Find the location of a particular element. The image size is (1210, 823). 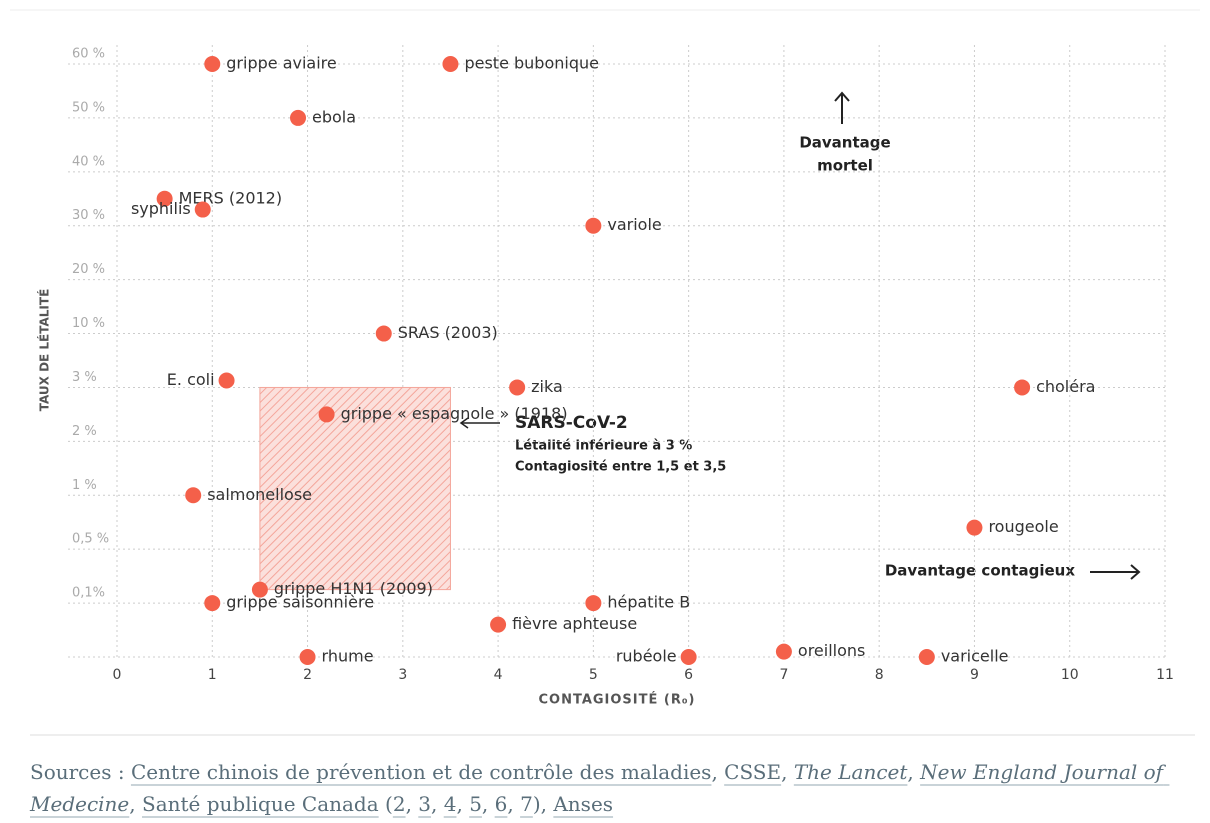

x-tick-label: 4 is located at coordinates (498, 675).